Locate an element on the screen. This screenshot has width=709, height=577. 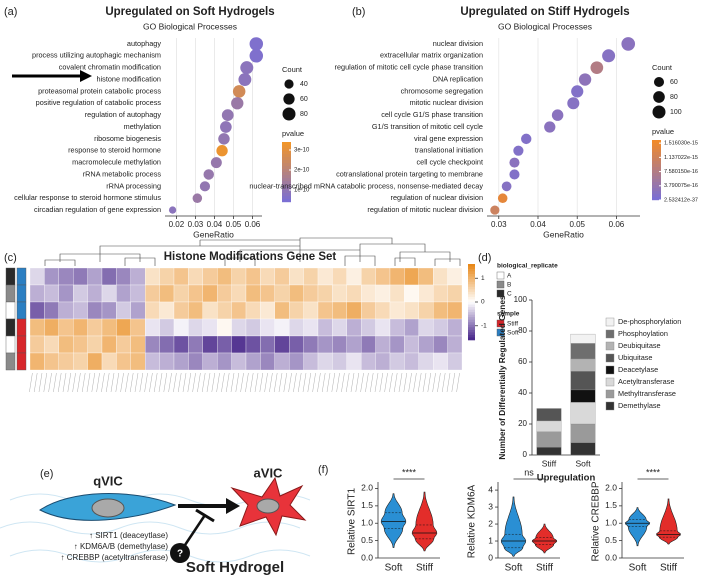
x-axis-title: Upregulation is located at coordinates (566, 478).